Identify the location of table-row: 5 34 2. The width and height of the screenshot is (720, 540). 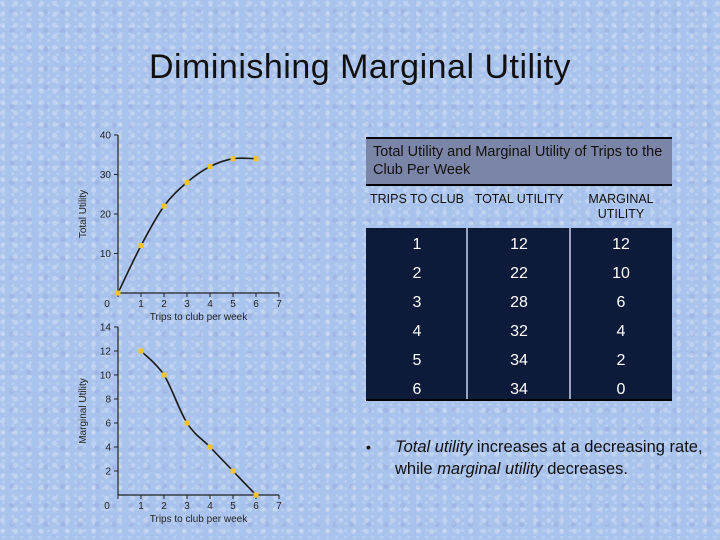
(519, 358).